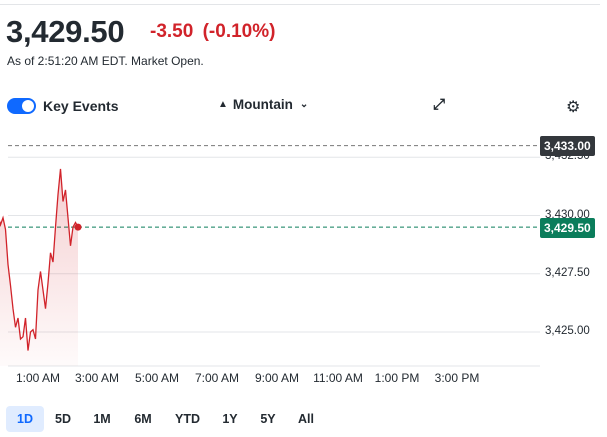  What do you see at coordinates (397, 378) in the screenshot?
I see `x-axis-label: 1:00 PM` at bounding box center [397, 378].